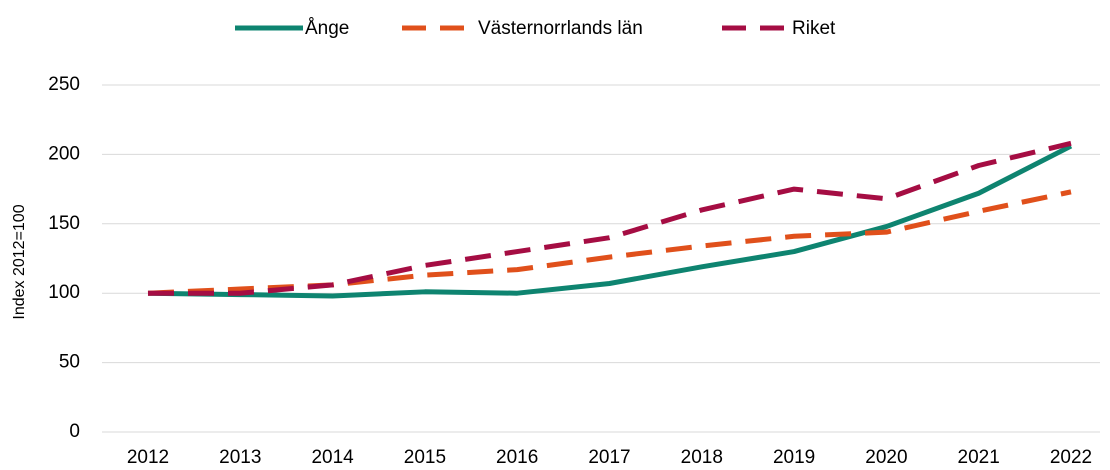 The width and height of the screenshot is (1110, 470). What do you see at coordinates (560, 28) in the screenshot?
I see `legend-label: Västernorrlands län` at bounding box center [560, 28].